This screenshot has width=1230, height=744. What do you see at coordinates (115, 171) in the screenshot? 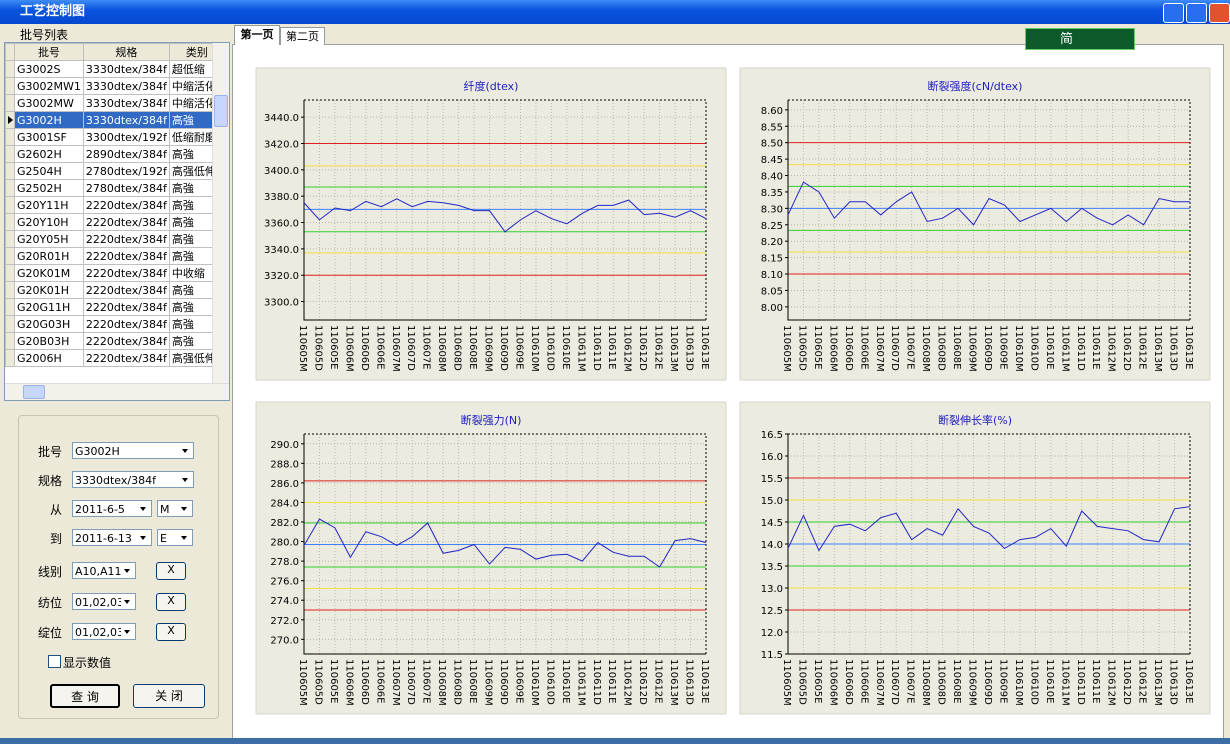
I see `table-row: G2504H 2780dtex/192f 高强低伸` at bounding box center [115, 171].